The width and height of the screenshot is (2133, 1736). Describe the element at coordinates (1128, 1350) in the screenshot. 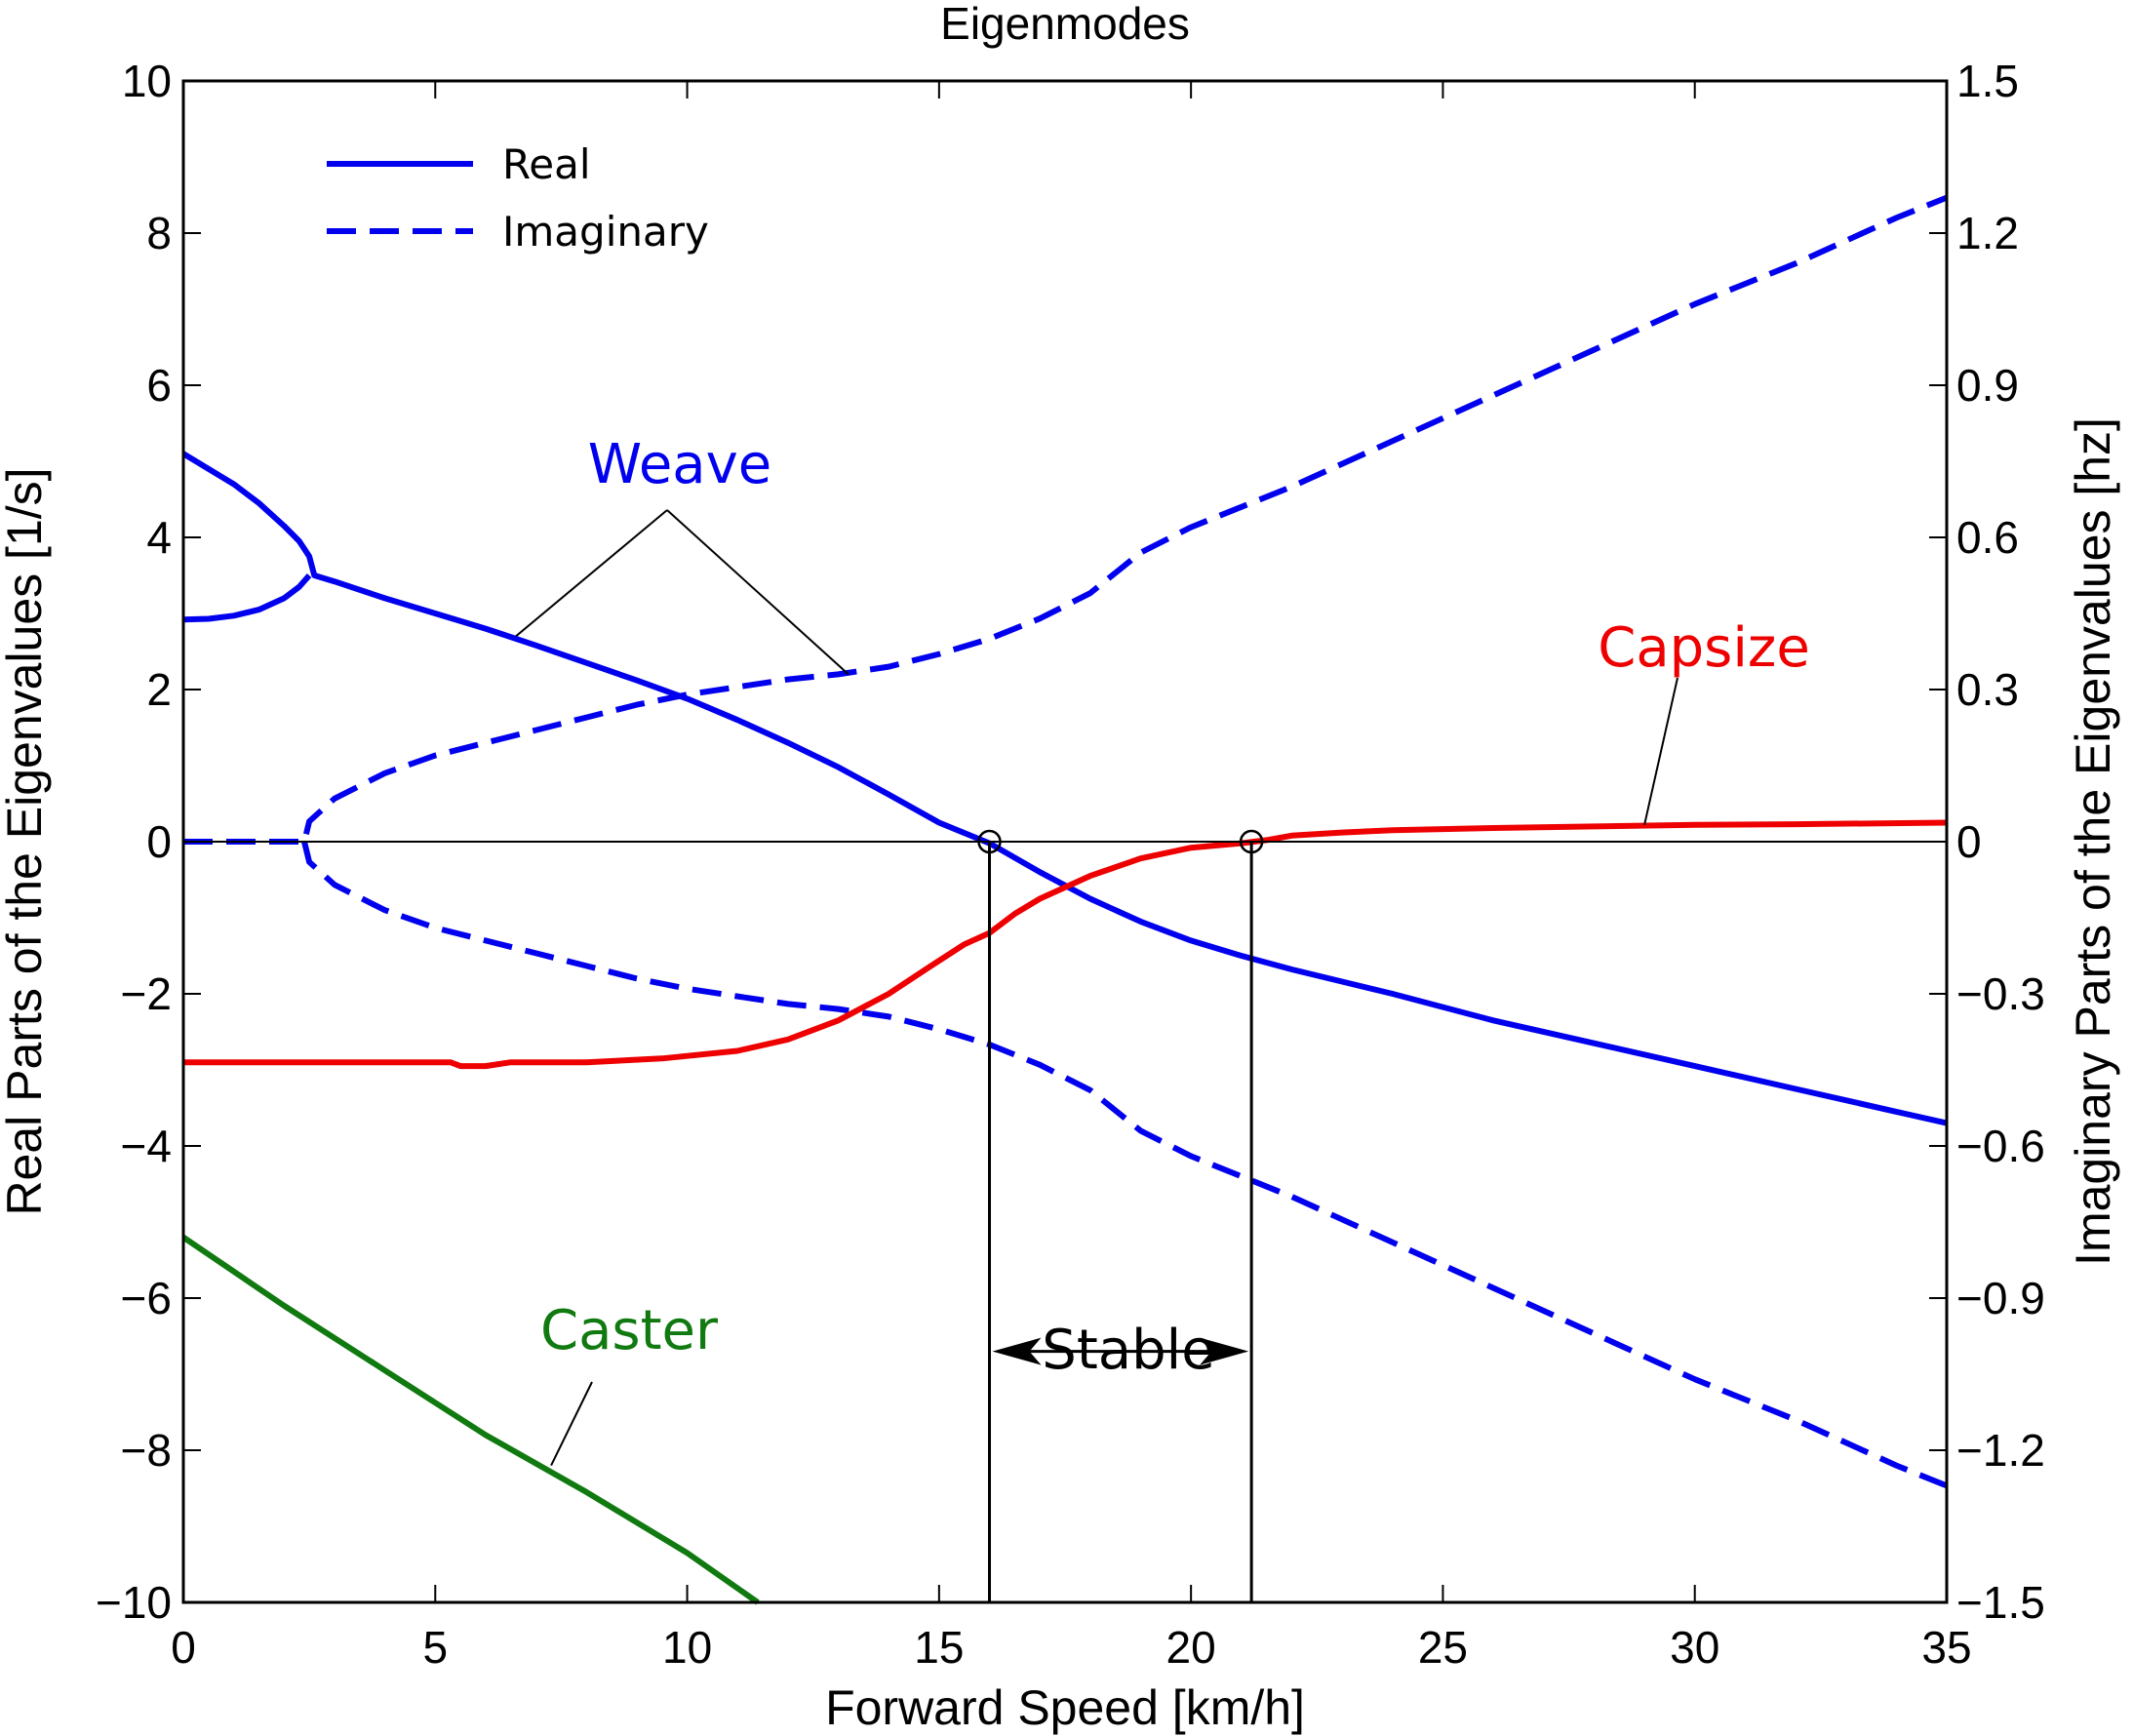

I see `stable-label: Stable` at that location.